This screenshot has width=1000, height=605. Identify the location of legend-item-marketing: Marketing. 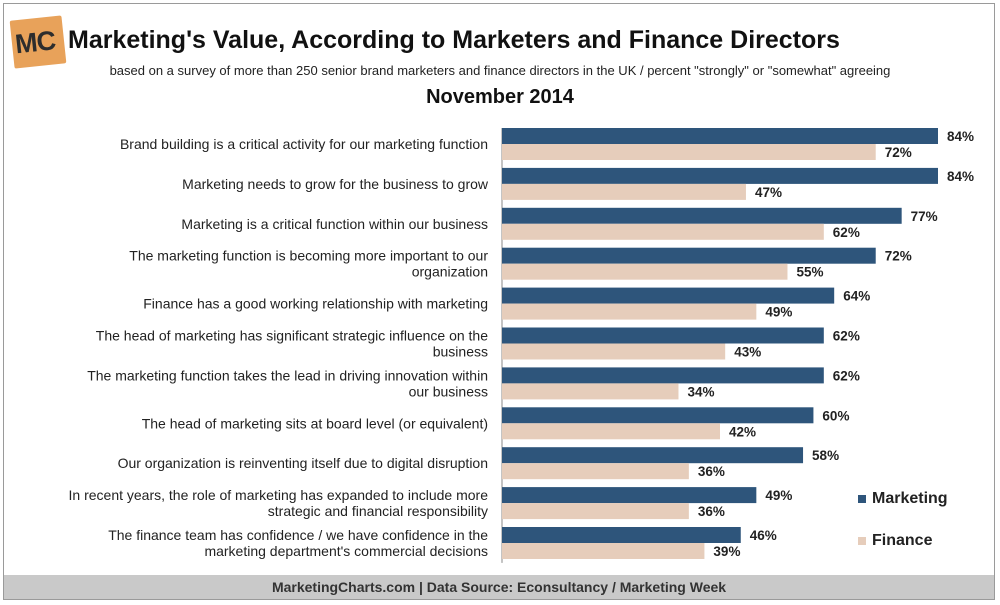
(903, 499).